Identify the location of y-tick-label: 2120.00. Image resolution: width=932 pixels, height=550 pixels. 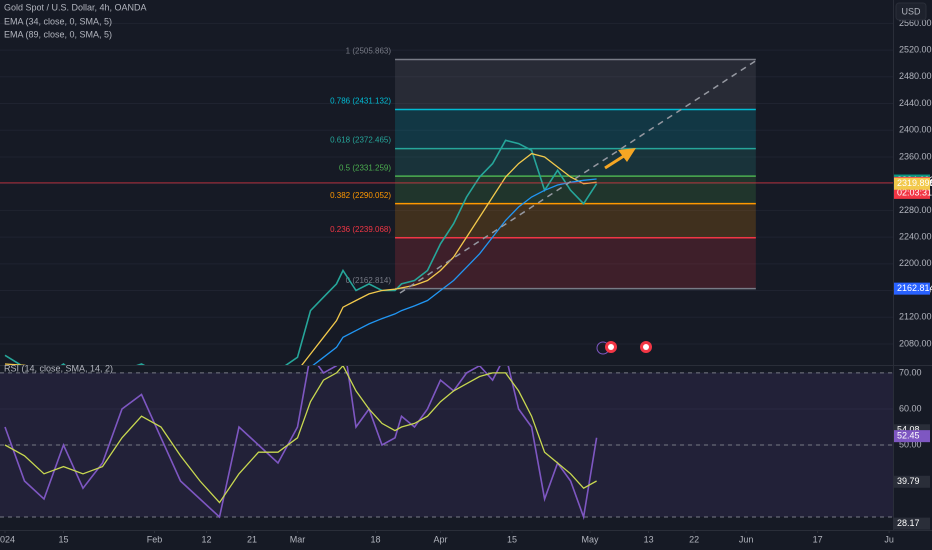
(915, 317).